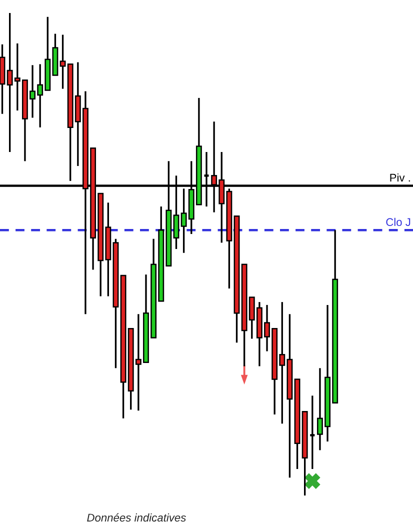  I want to click on ref-line-label: Piv ., so click(400, 177).